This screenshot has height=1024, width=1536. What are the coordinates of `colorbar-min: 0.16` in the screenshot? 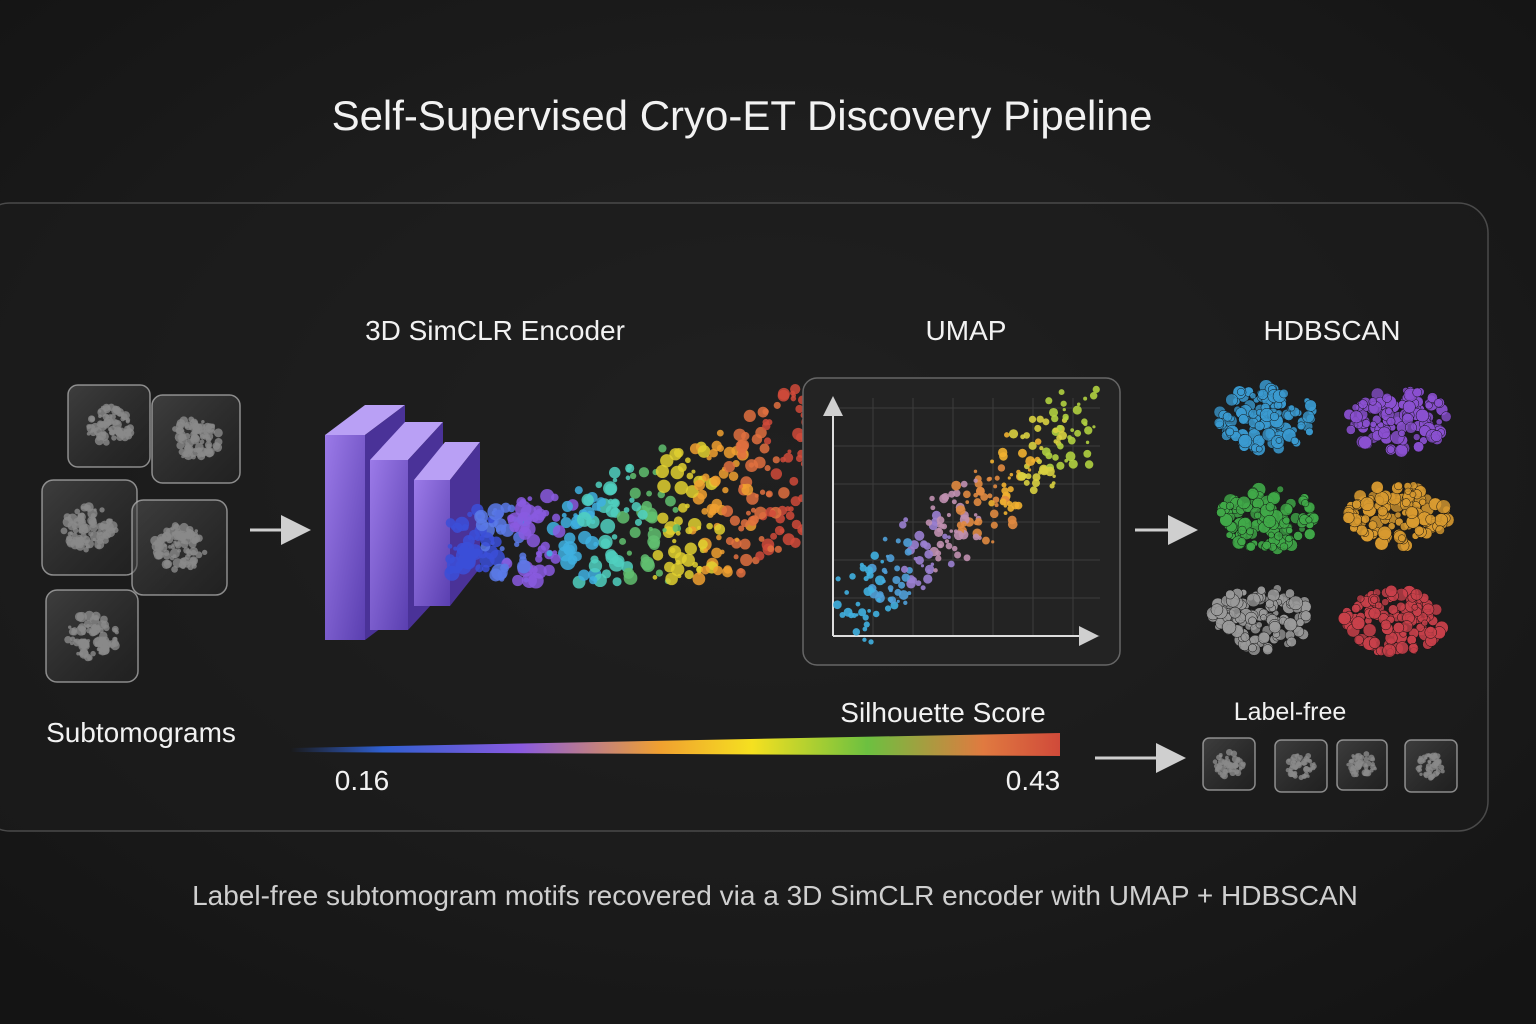 It's located at (362, 780).